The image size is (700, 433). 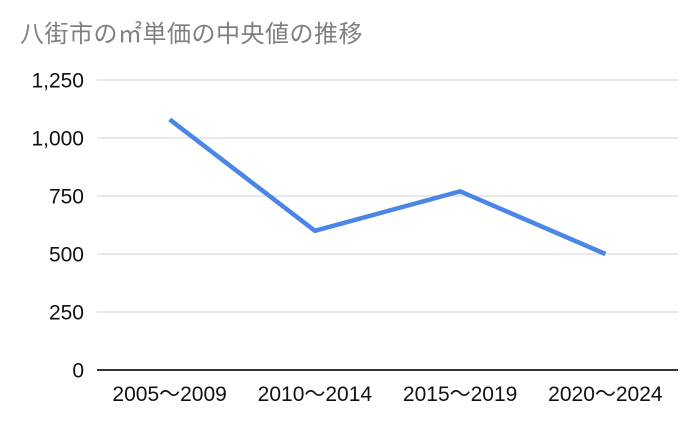 What do you see at coordinates (460, 394) in the screenshot?
I see `x-axis-tick-label: 2015〜2019` at bounding box center [460, 394].